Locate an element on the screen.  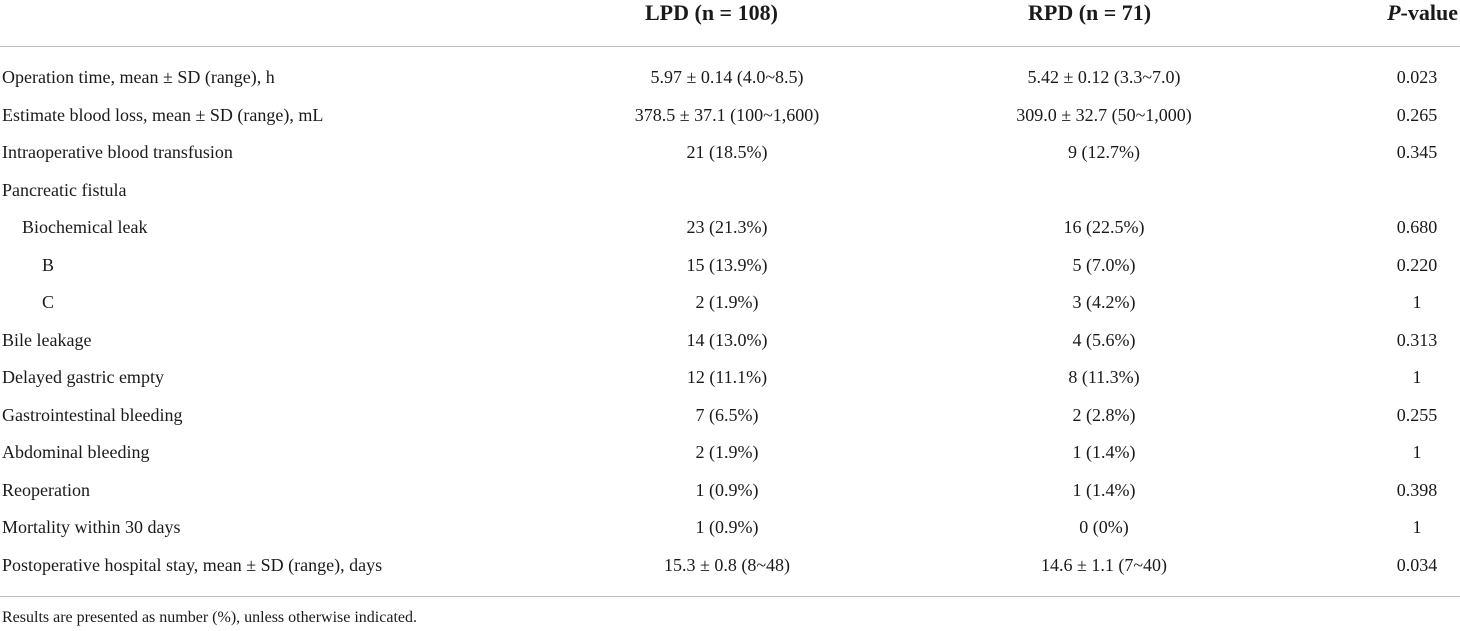
cell-rpd: 3 (4.2%) is located at coordinates (1104, 302).